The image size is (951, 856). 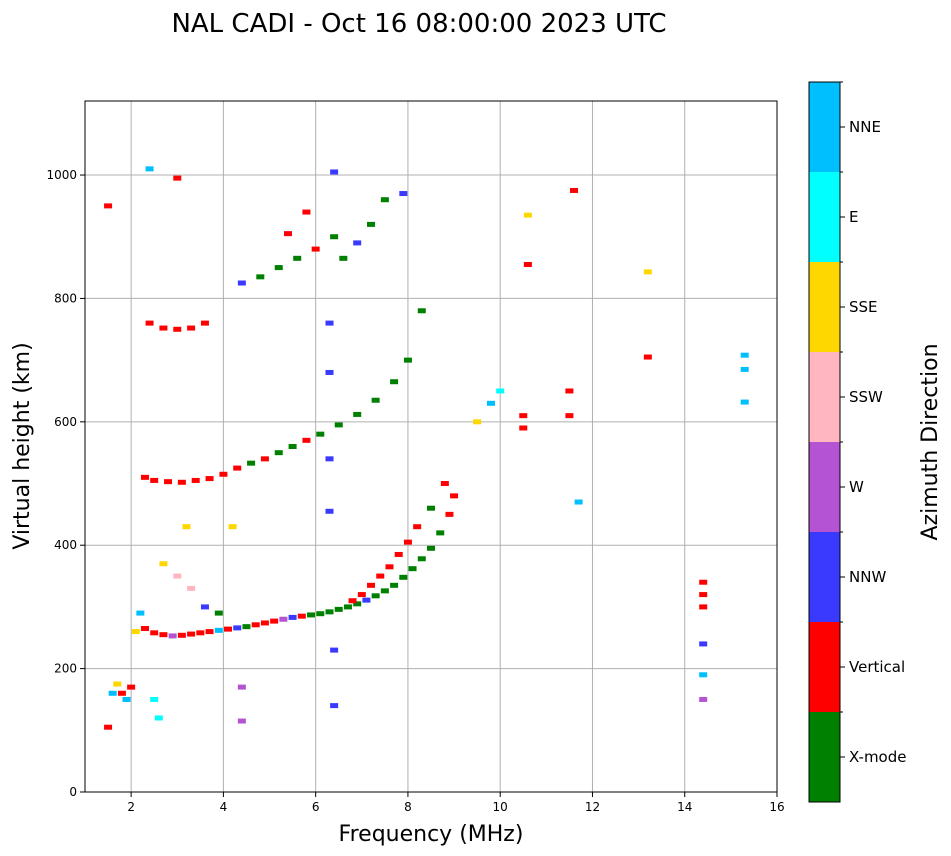 I want to click on y-tick-label: 0, so click(x=73, y=792).